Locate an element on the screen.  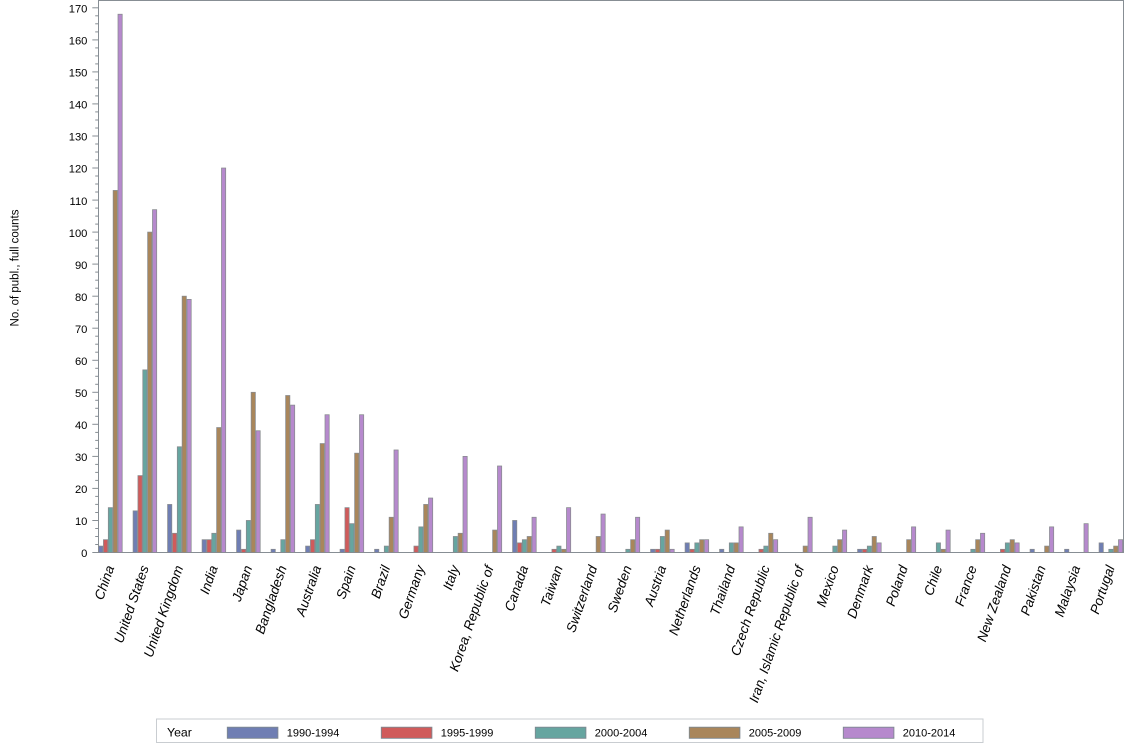
svg-text: 120 is located at coordinates (78, 170).